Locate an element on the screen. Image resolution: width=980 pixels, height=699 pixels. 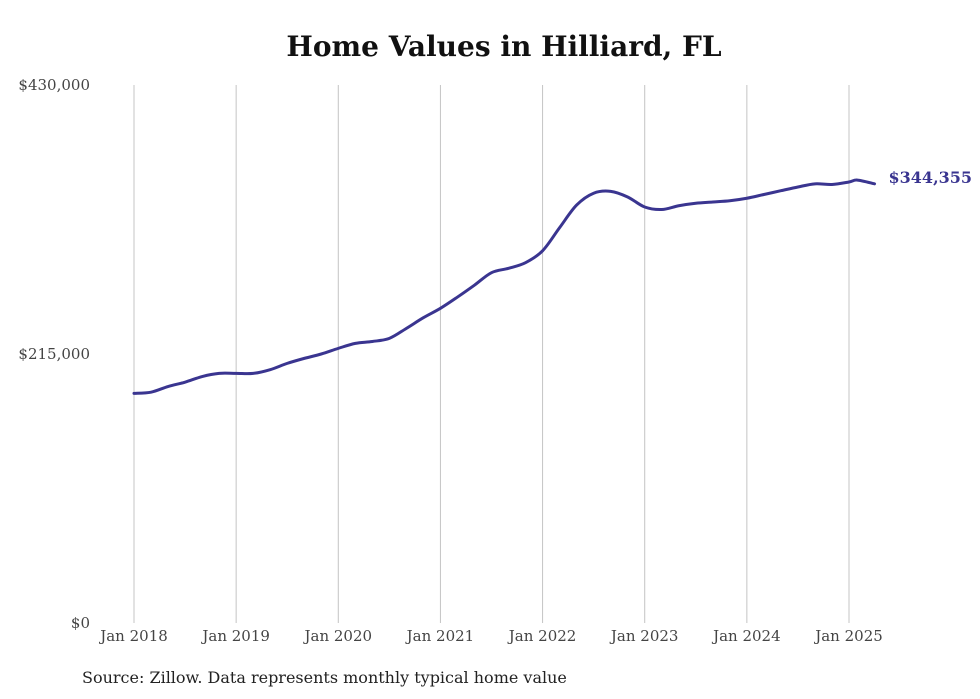
x-tick-label: Jan 2019 is located at coordinates (235, 636).